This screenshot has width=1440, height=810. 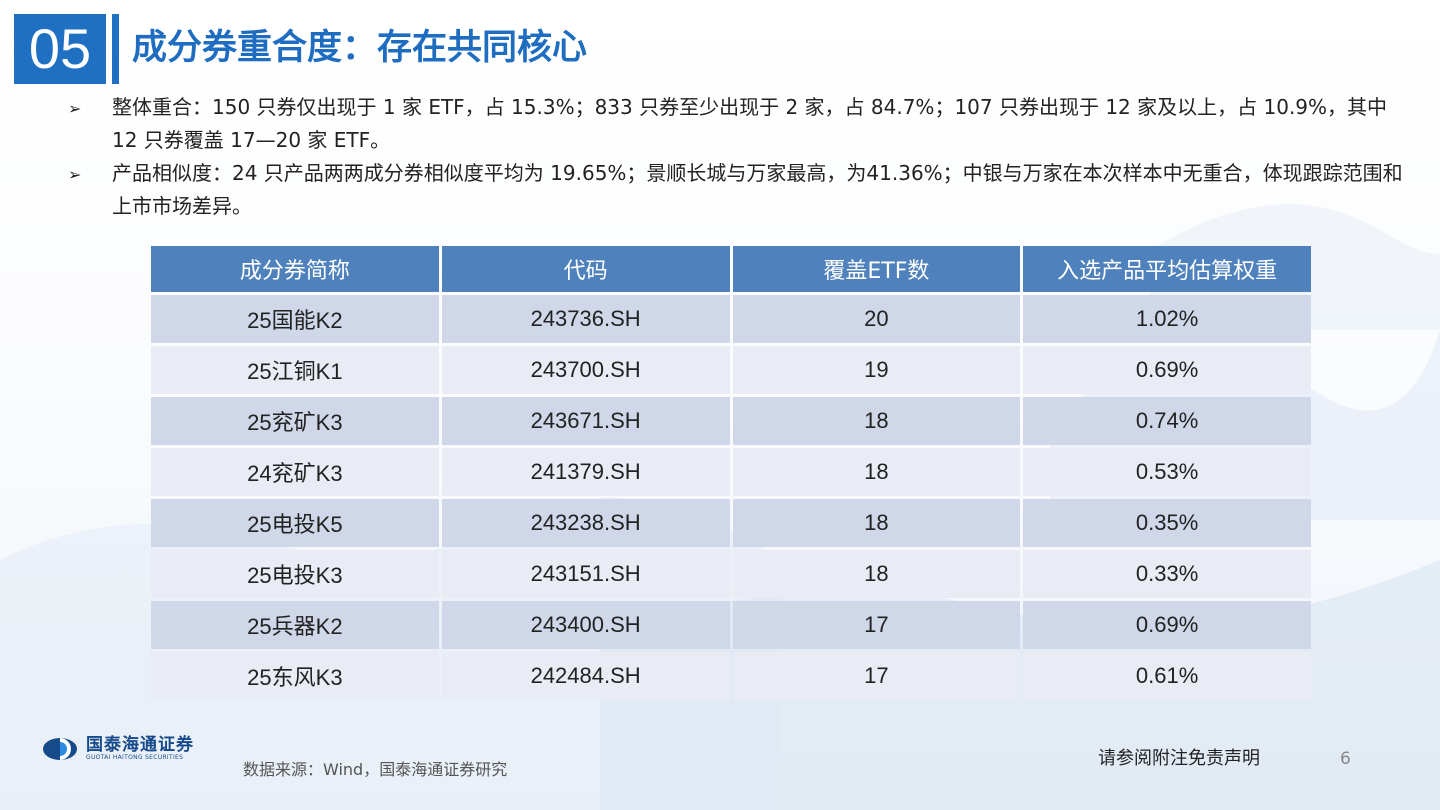 I want to click on guotai-haitong-logo-icon, so click(x=60, y=749).